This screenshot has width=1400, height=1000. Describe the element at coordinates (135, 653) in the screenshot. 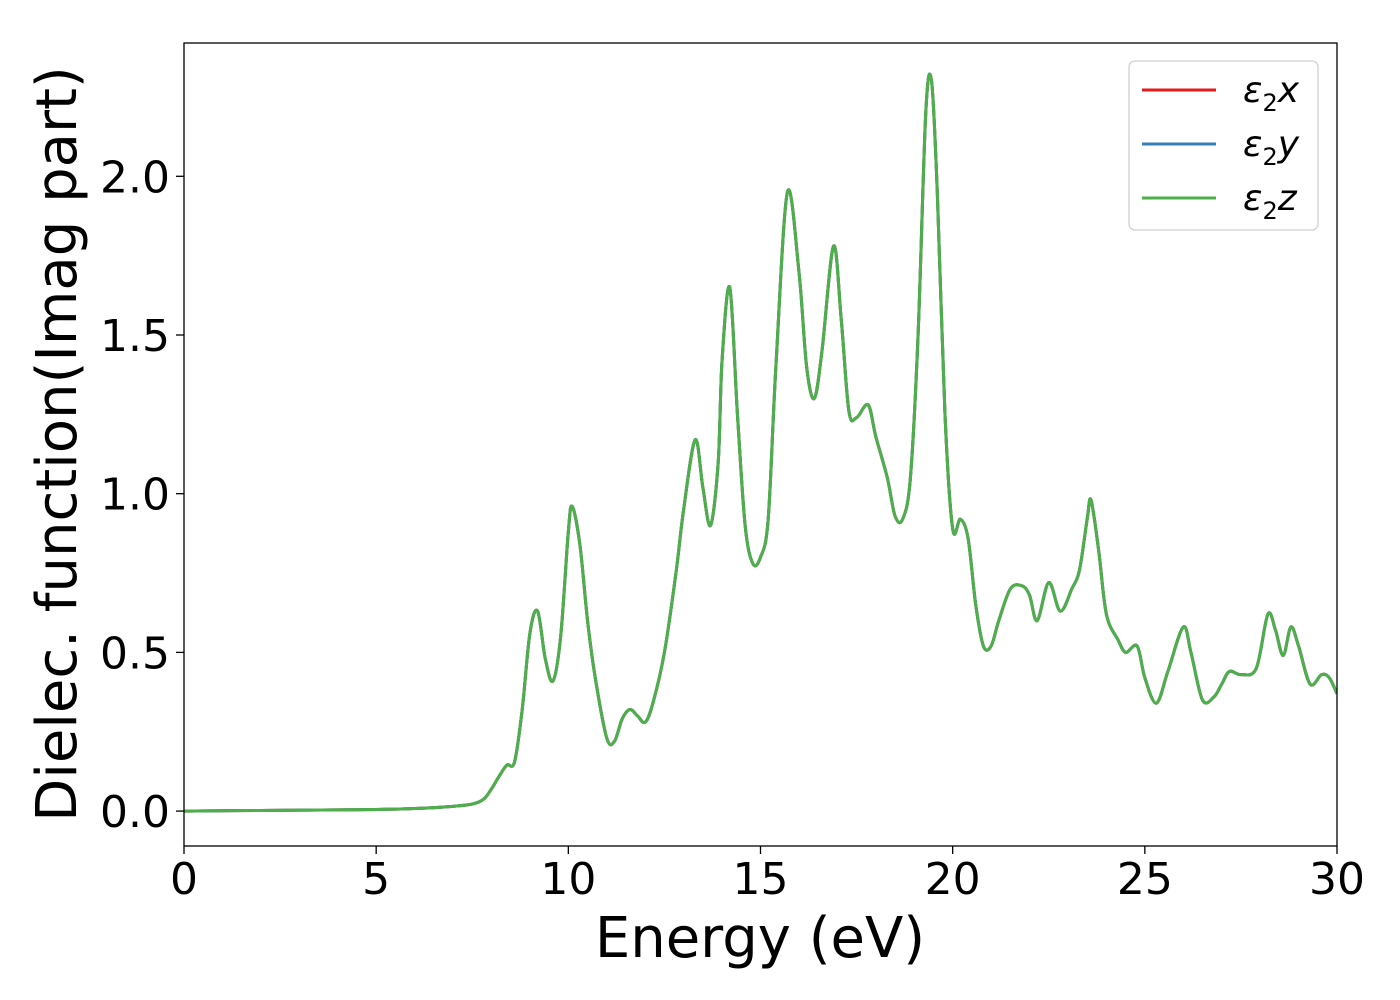

I see `y-tick-label: 0.5` at that location.